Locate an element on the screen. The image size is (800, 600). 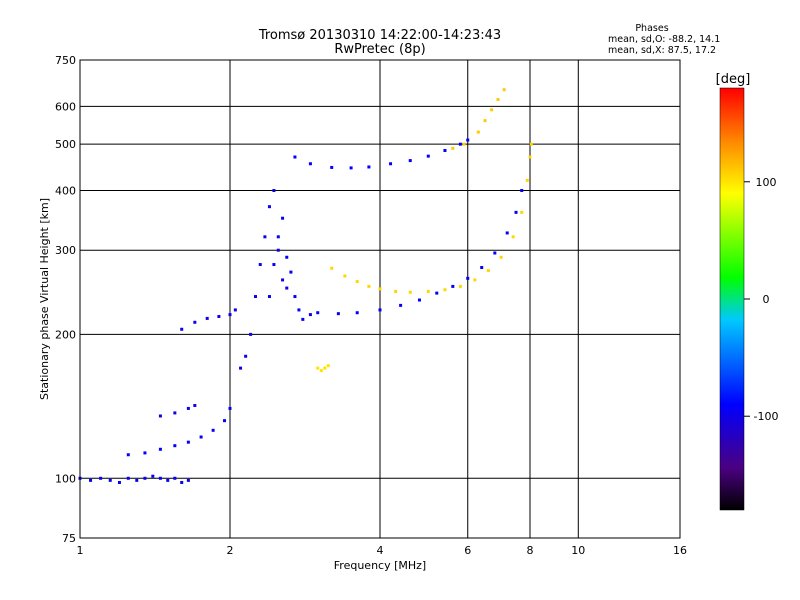
colorbar-tick-label: 100 is located at coordinates (766, 182).